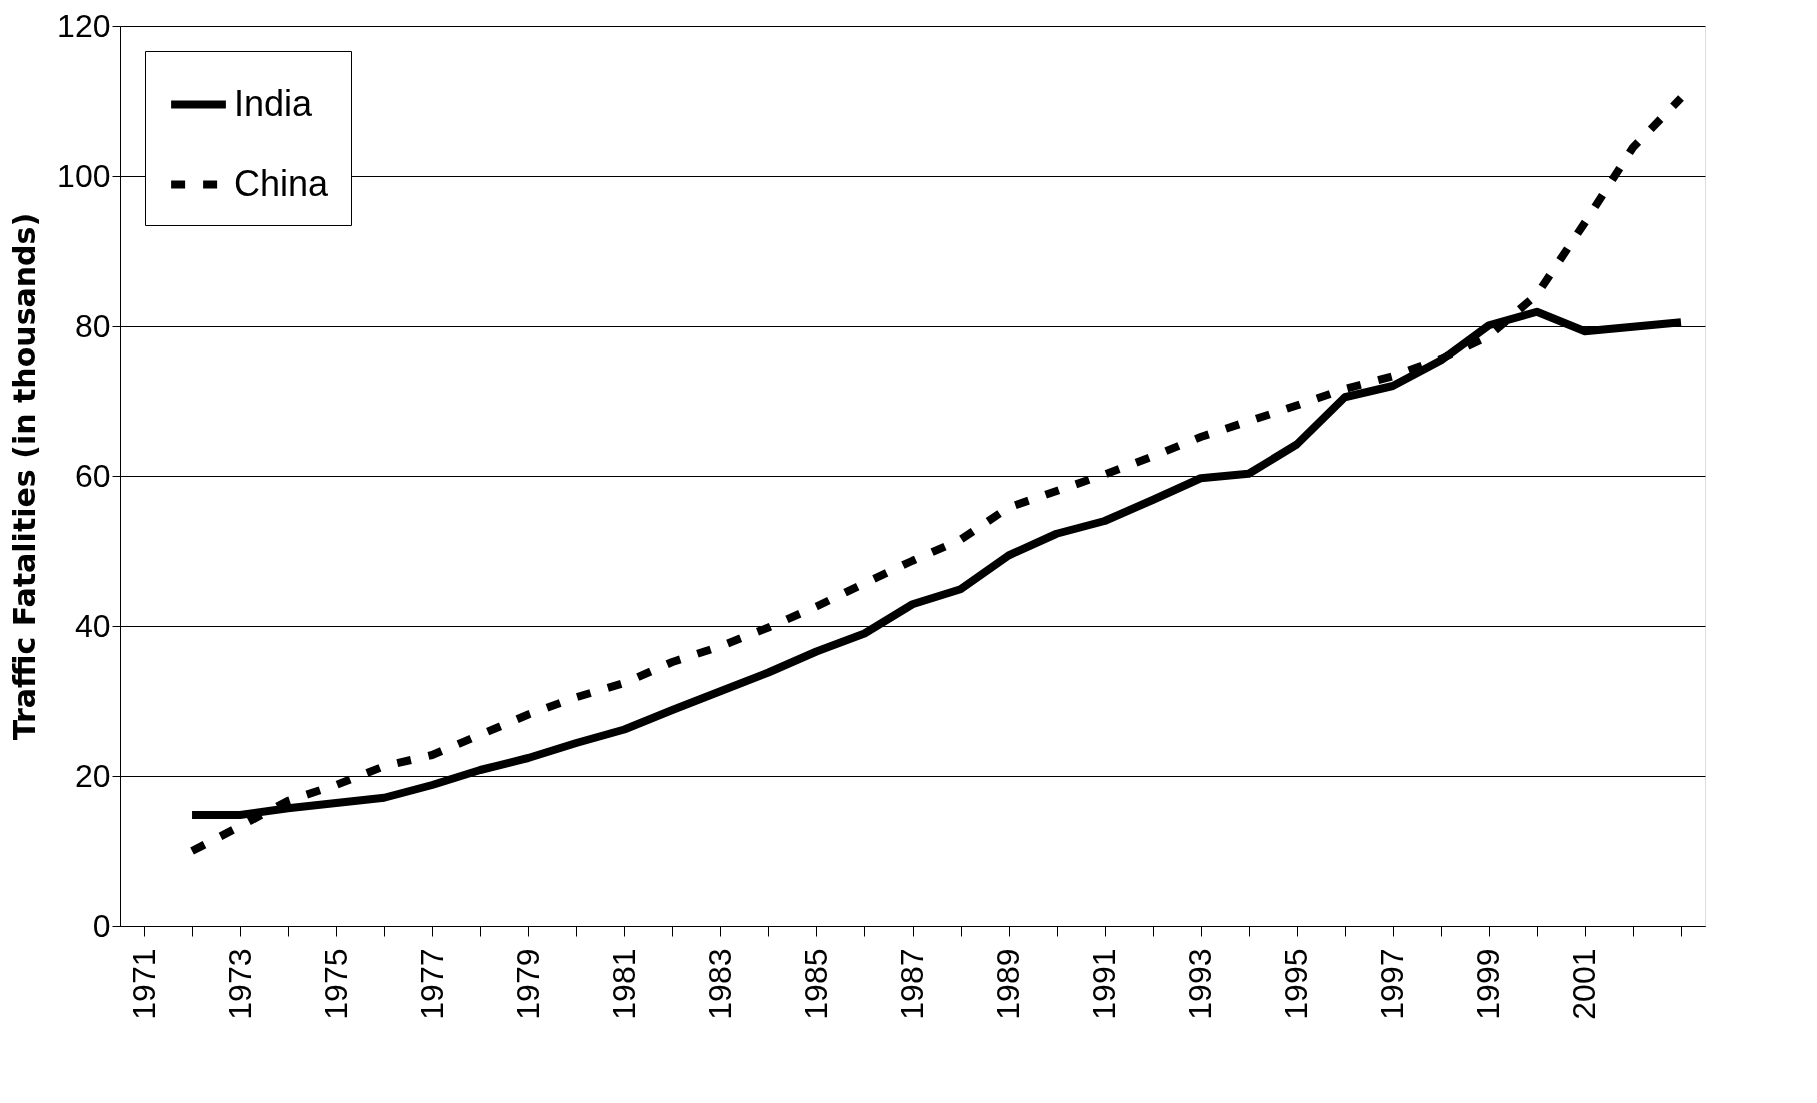 The image size is (1817, 1103). Describe the element at coordinates (1200, 984) in the screenshot. I see `x-tick-label: 1993` at that location.